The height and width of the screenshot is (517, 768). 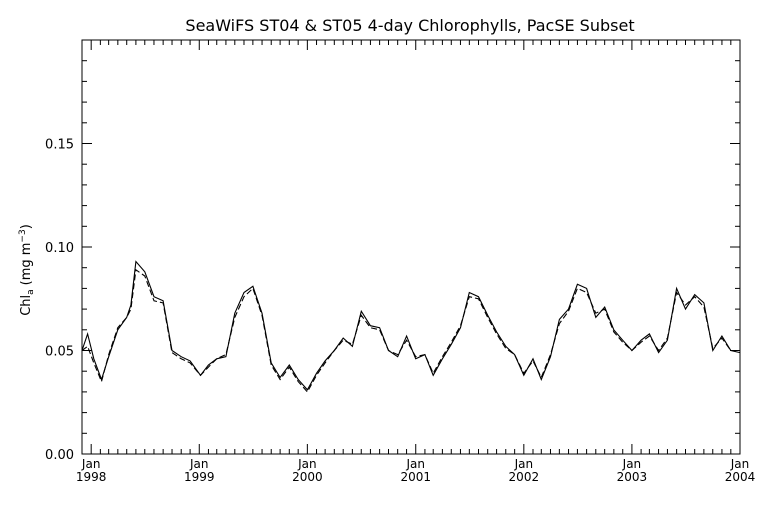 What do you see at coordinates (26, 226) in the screenshot?
I see `y-axis-label-units-close: )` at bounding box center [26, 226].